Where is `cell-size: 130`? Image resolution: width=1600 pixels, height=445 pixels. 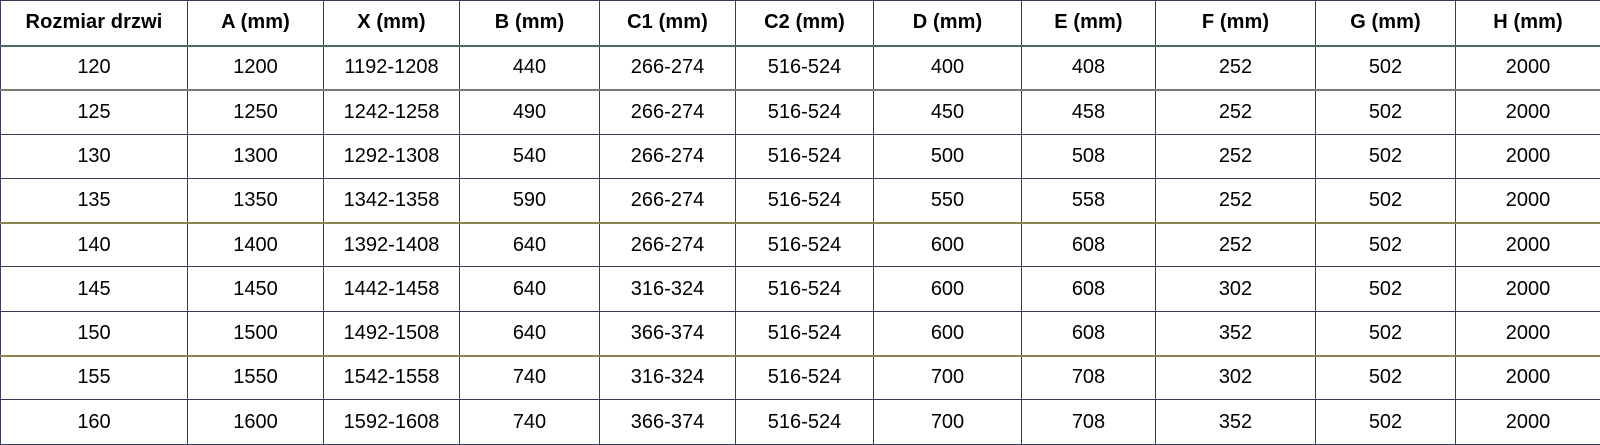 cell-size: 130 is located at coordinates (94, 156).